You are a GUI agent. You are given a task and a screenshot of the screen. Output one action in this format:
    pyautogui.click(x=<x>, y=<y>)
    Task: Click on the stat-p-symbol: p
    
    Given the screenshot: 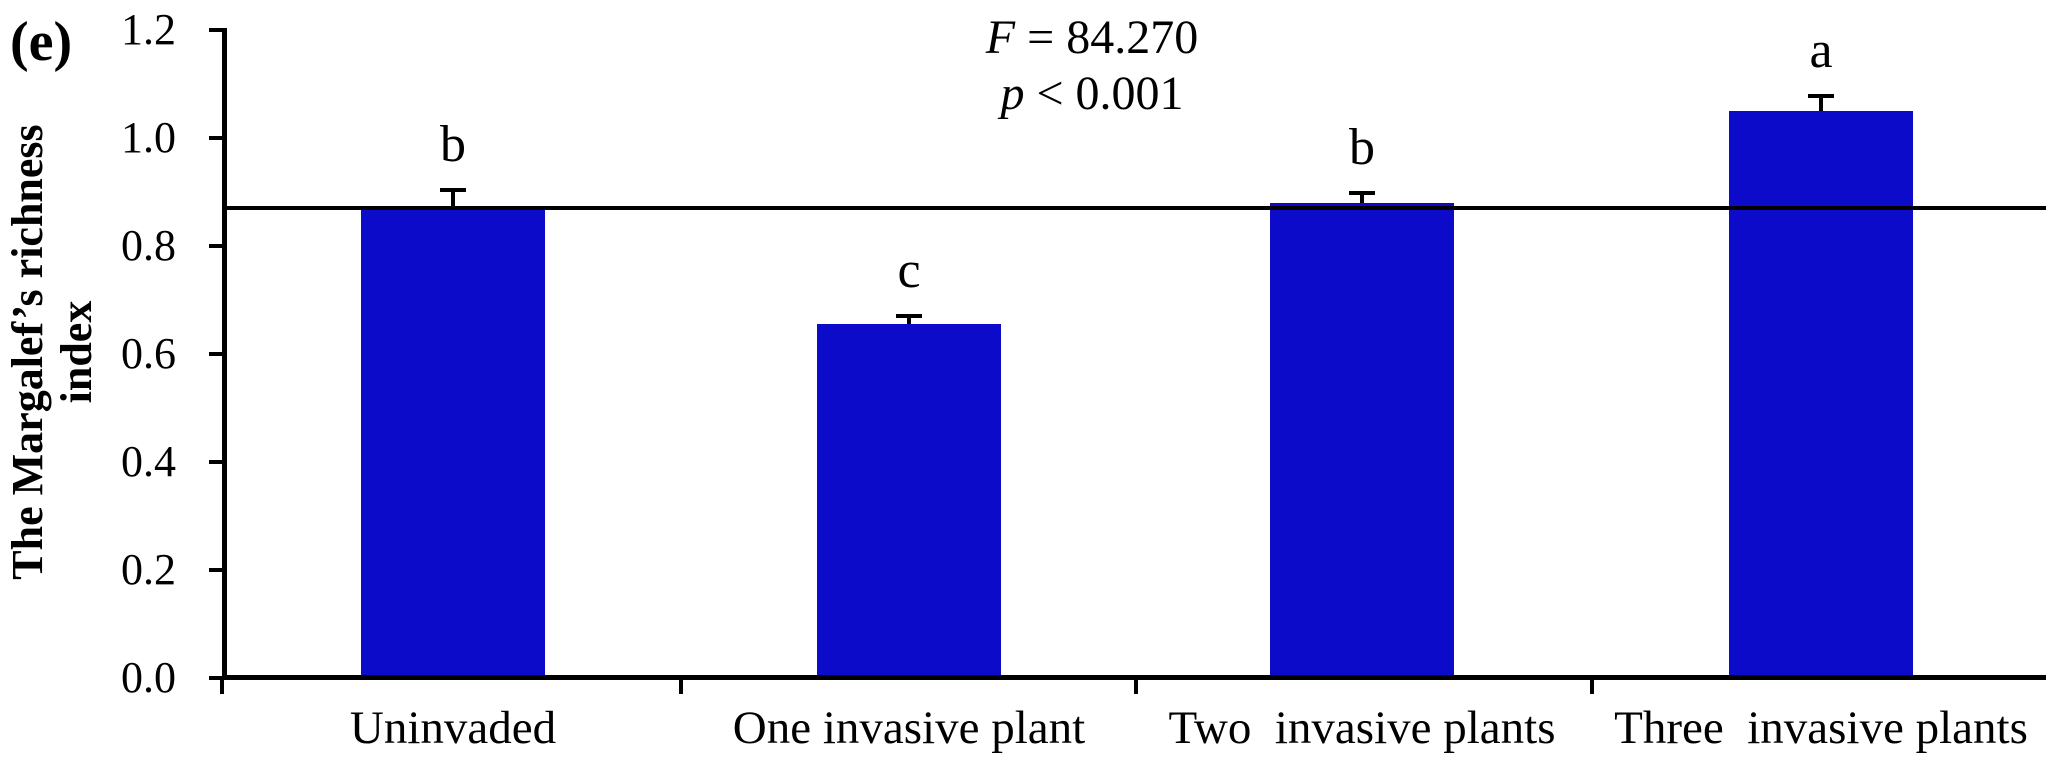 What is the action you would take?
    pyautogui.click(x=1012, y=93)
    